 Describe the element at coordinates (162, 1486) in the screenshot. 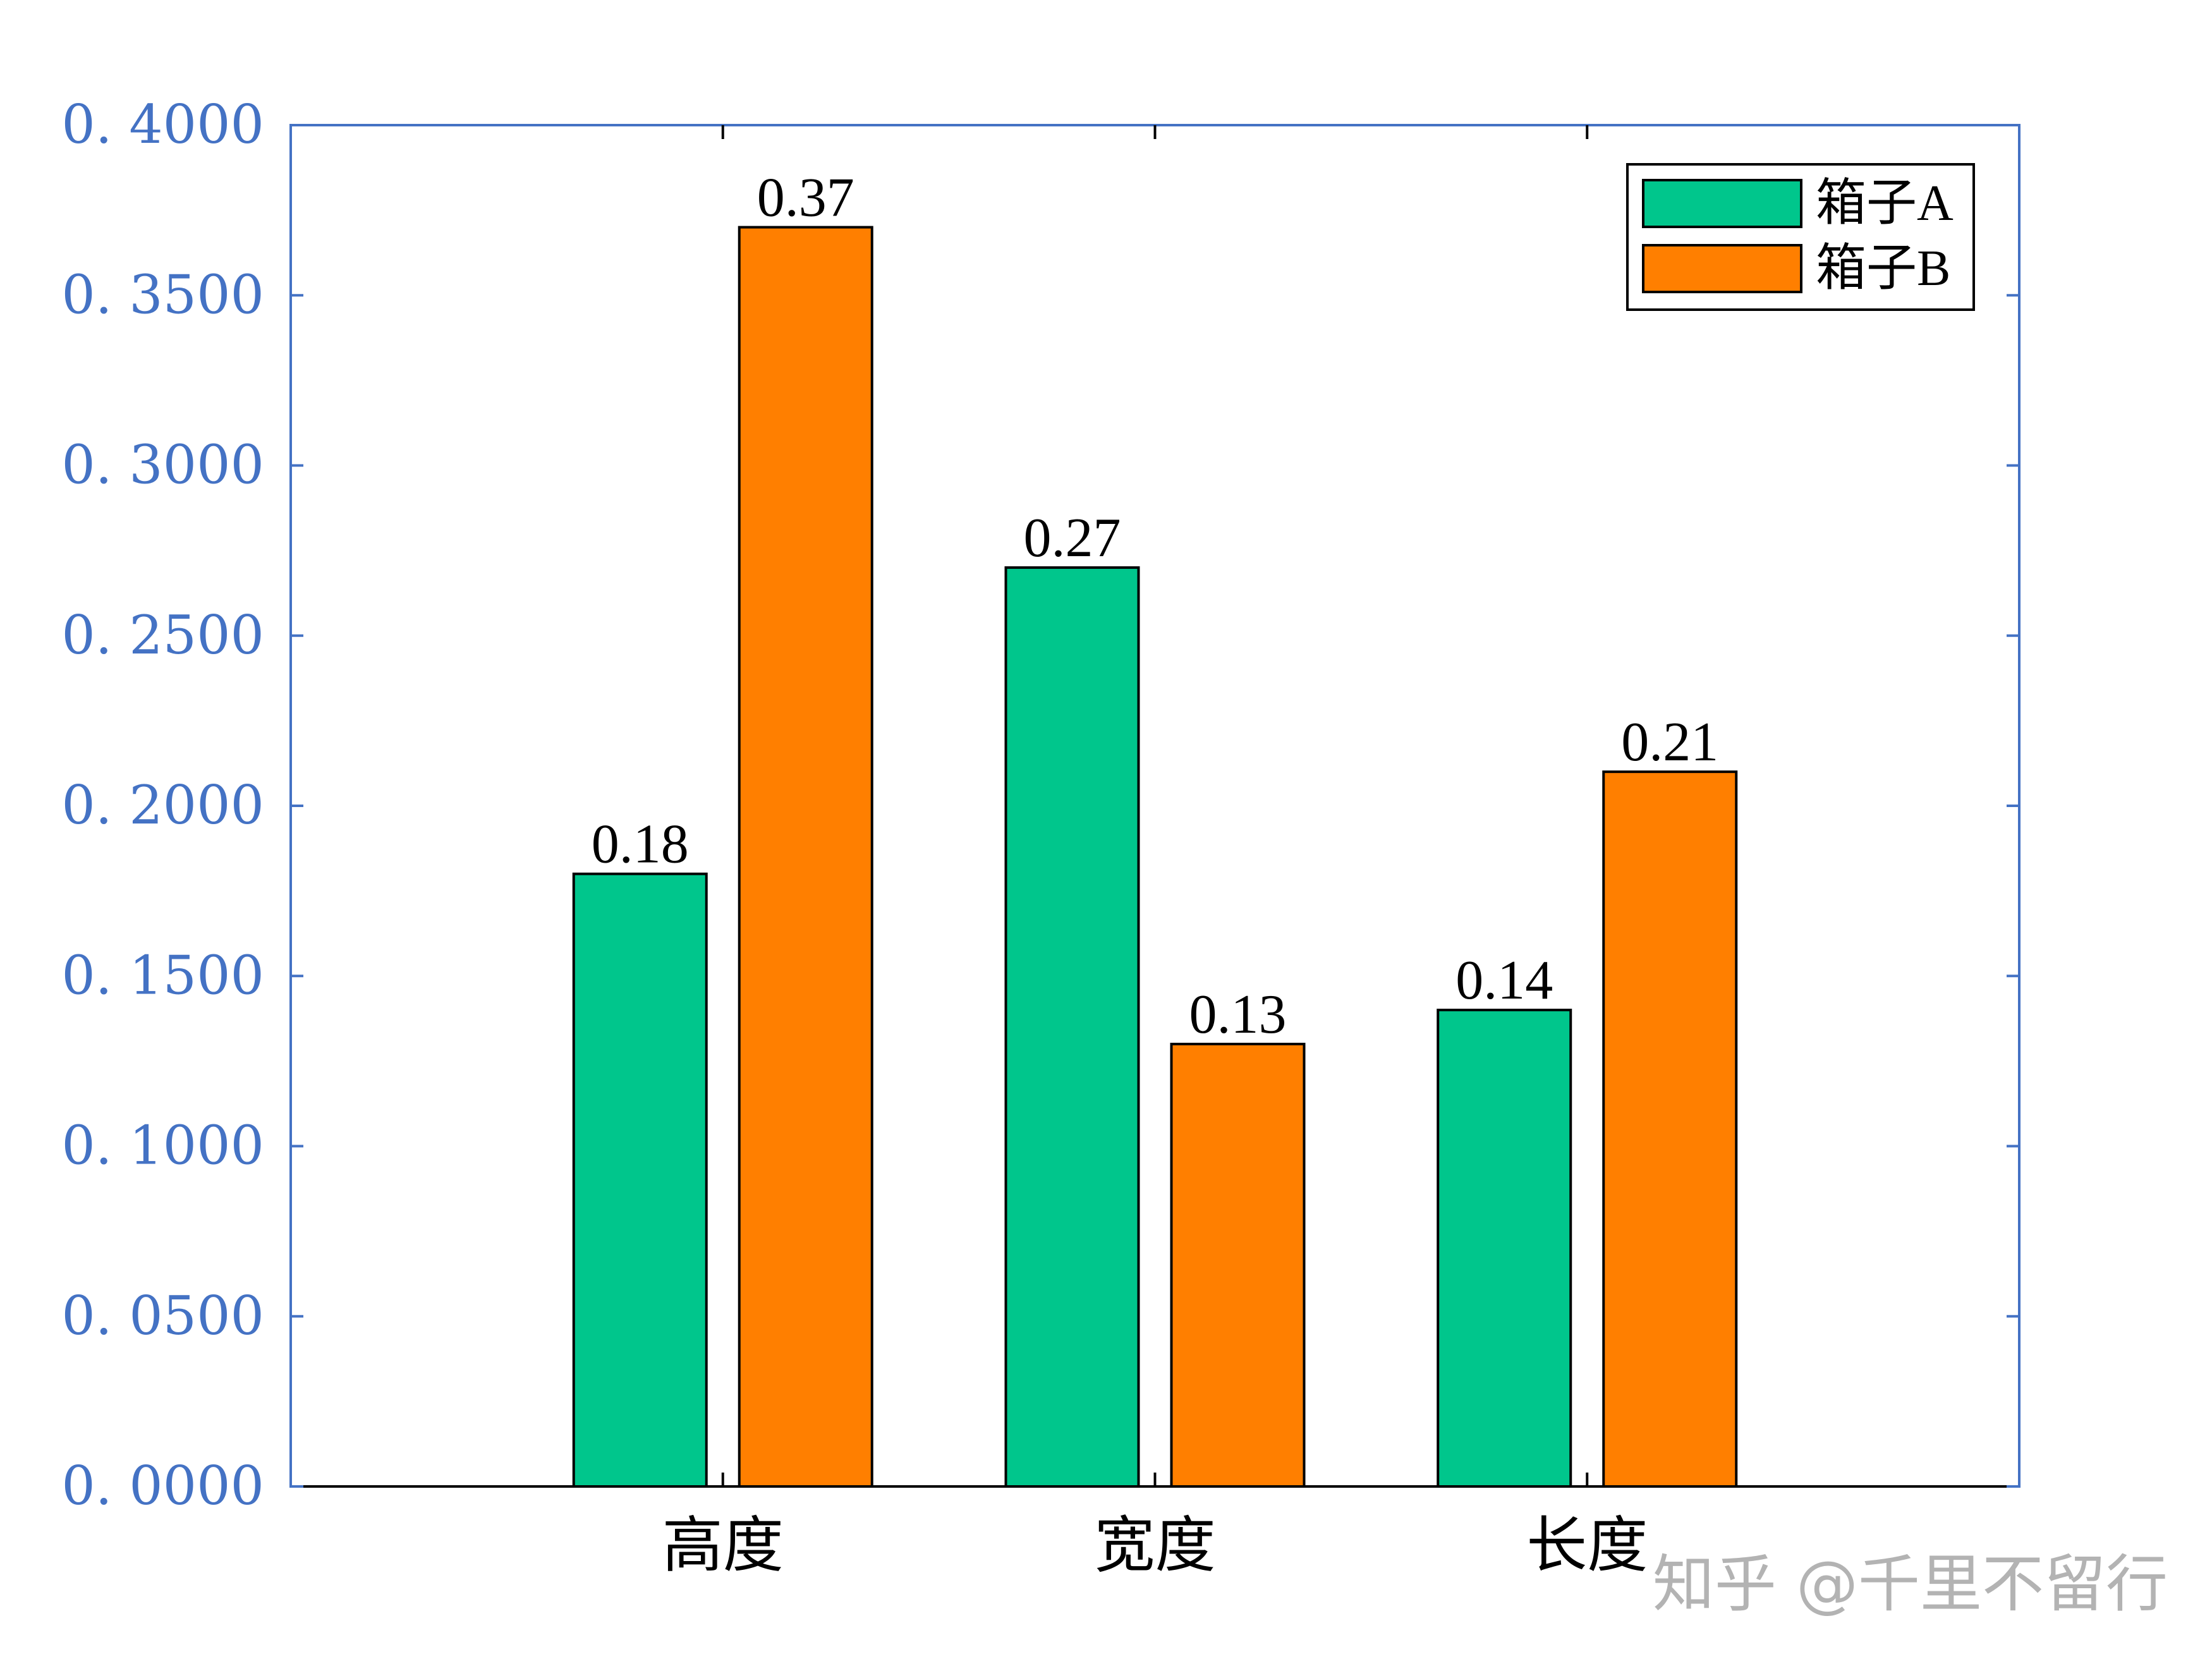

I see `y-tick-label: 0. 0000` at that location.